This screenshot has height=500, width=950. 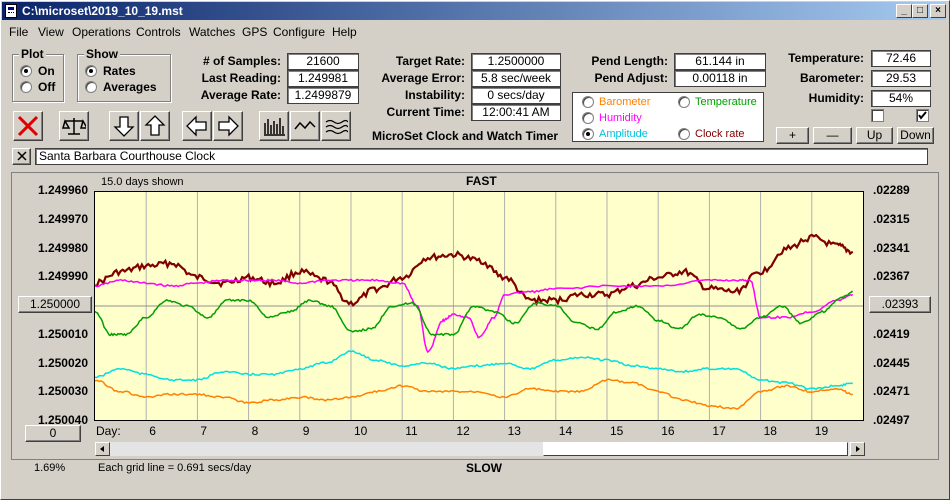 I want to click on left-axis-tick-label: 1.250040, so click(x=62, y=420).